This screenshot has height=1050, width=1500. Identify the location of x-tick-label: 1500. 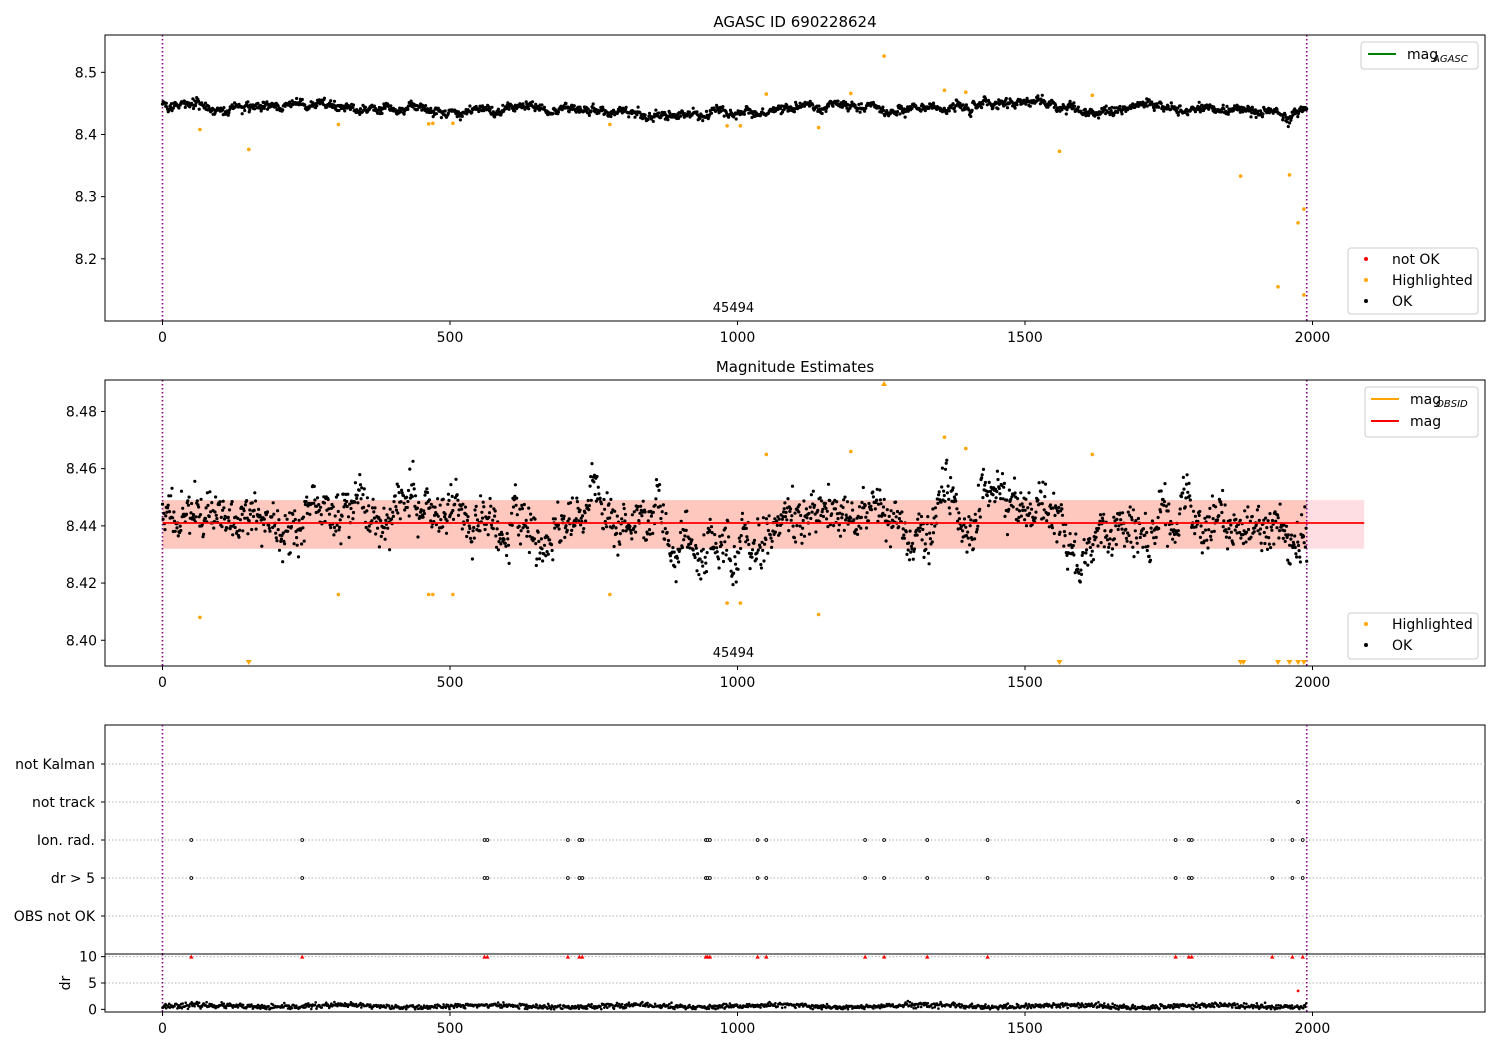
(1025, 338).